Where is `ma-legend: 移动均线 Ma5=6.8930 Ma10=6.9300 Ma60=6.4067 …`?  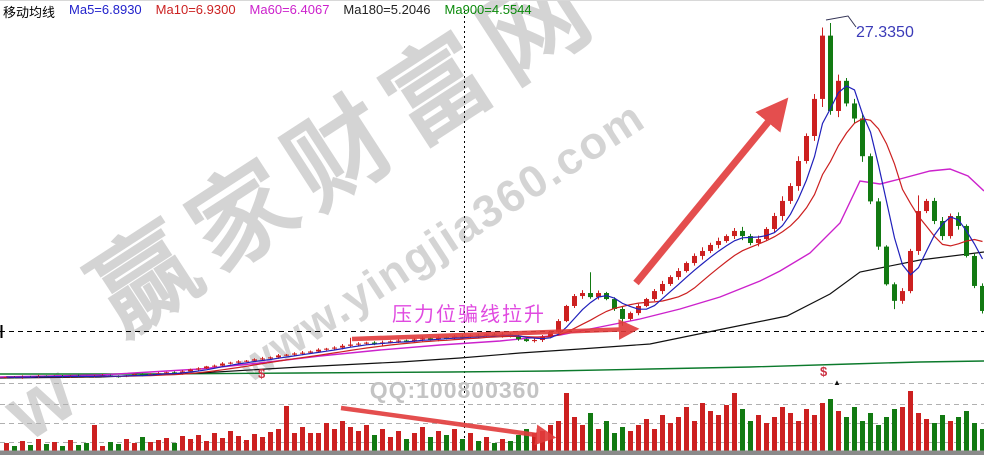 ma-legend: 移动均线 Ma5=6.8930 Ma10=6.9300 Ma60=6.4067 … is located at coordinates (267, 11).